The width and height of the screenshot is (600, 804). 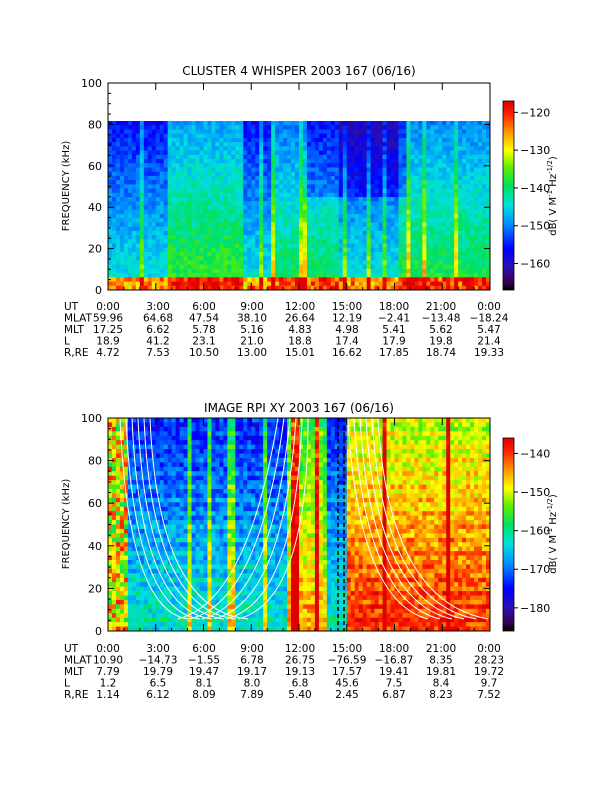 I want to click on panel1-ephem-value: 15:00, so click(x=347, y=307).